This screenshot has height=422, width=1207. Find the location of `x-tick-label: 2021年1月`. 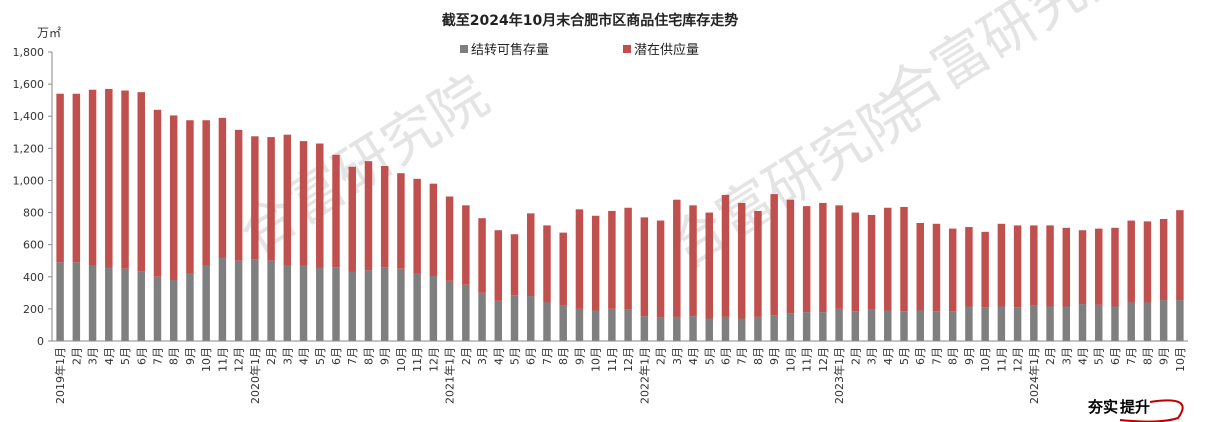

x-tick-label: 2021年1月 is located at coordinates (450, 375).